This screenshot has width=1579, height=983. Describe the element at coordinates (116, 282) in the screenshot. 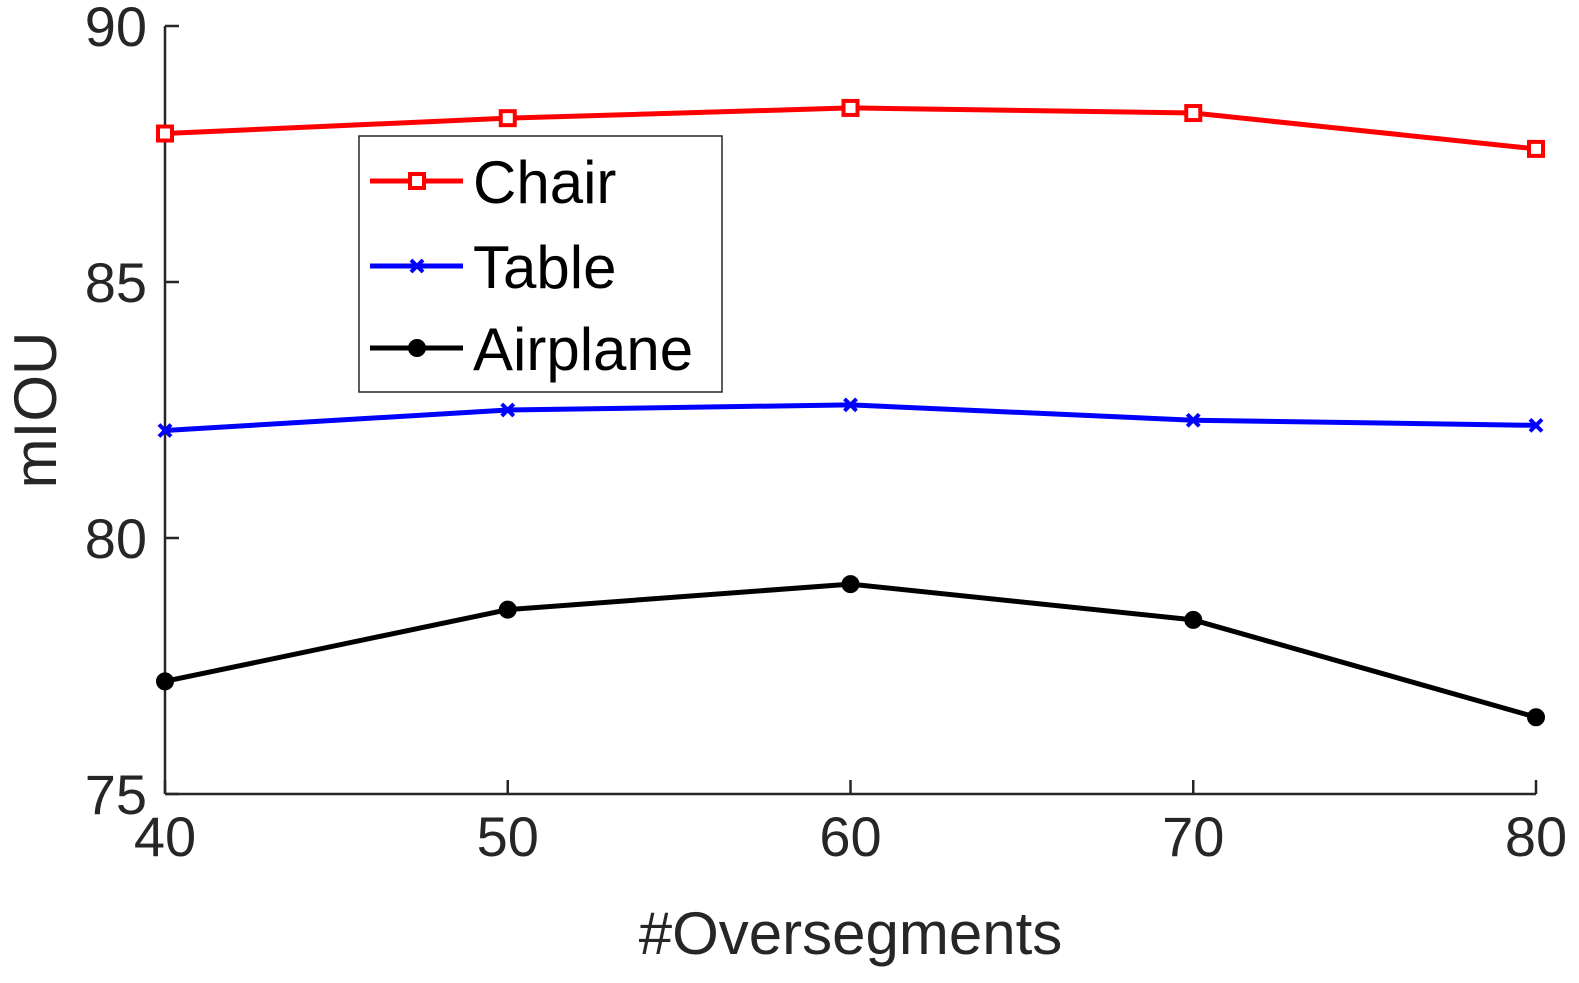

I see `y-tick-label: 85` at that location.